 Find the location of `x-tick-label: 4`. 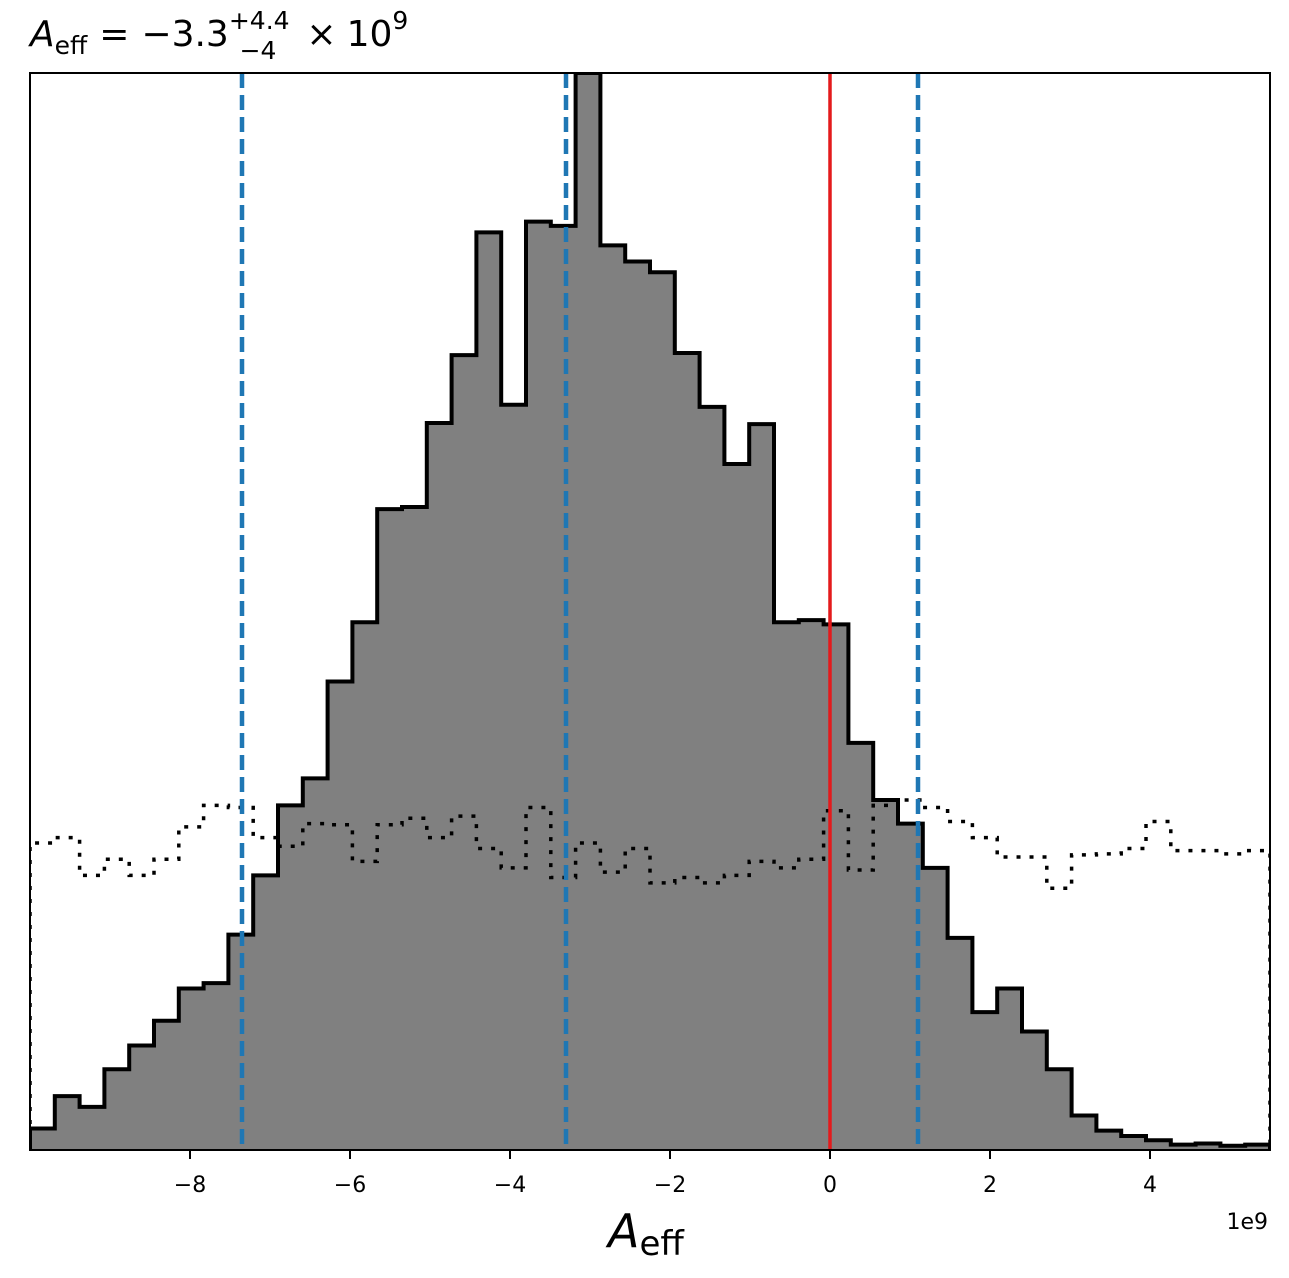

x-tick-label: 4 is located at coordinates (1150, 1185).